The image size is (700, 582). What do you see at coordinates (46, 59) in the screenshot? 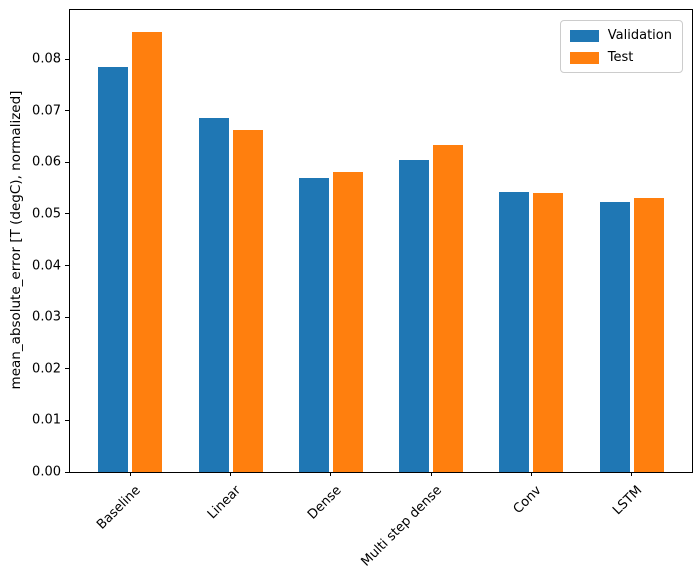
I see `y-tick-label: 0.08` at bounding box center [46, 59].